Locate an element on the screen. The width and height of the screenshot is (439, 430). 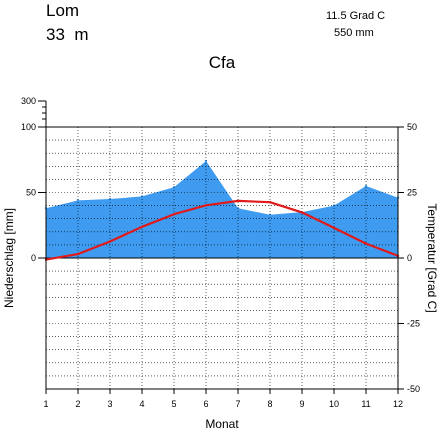
climate-classification: Cfa is located at coordinates (222, 62).